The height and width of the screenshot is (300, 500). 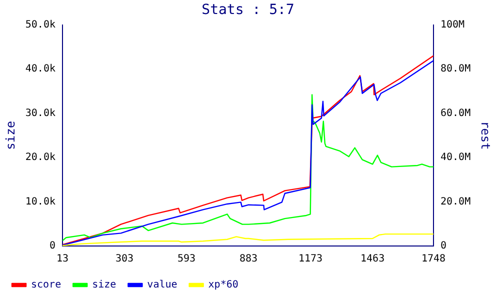 What do you see at coordinates (452, 24) in the screenshot?
I see `y2-tick-label: 100M` at bounding box center [452, 24].